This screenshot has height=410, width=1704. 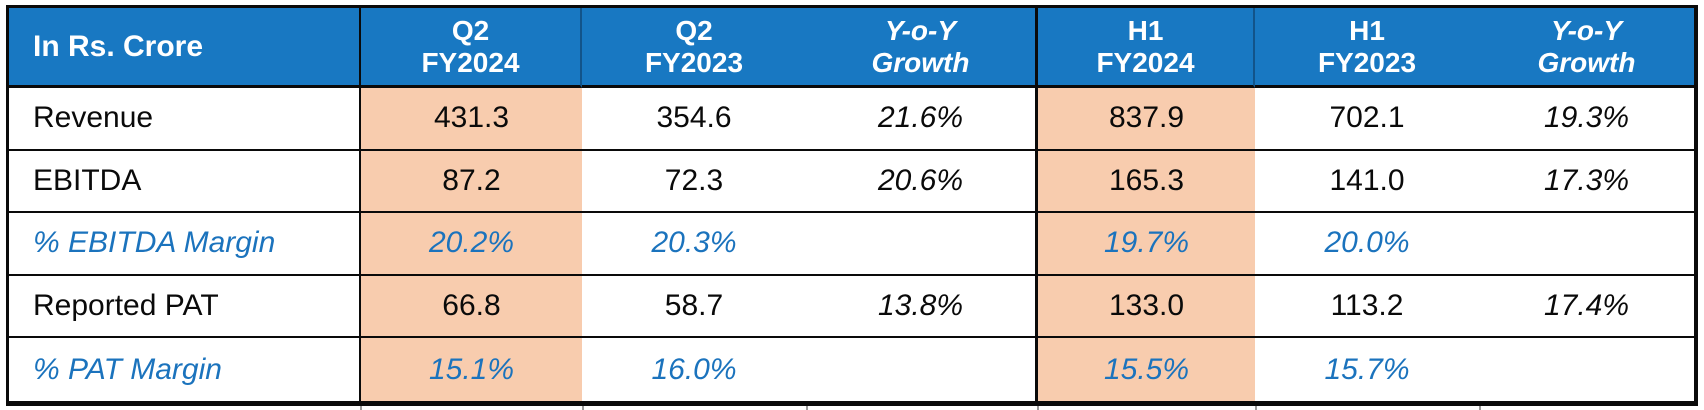 I want to click on row-label-ebitda-margin: % EBITDA Margin, so click(x=185, y=244).